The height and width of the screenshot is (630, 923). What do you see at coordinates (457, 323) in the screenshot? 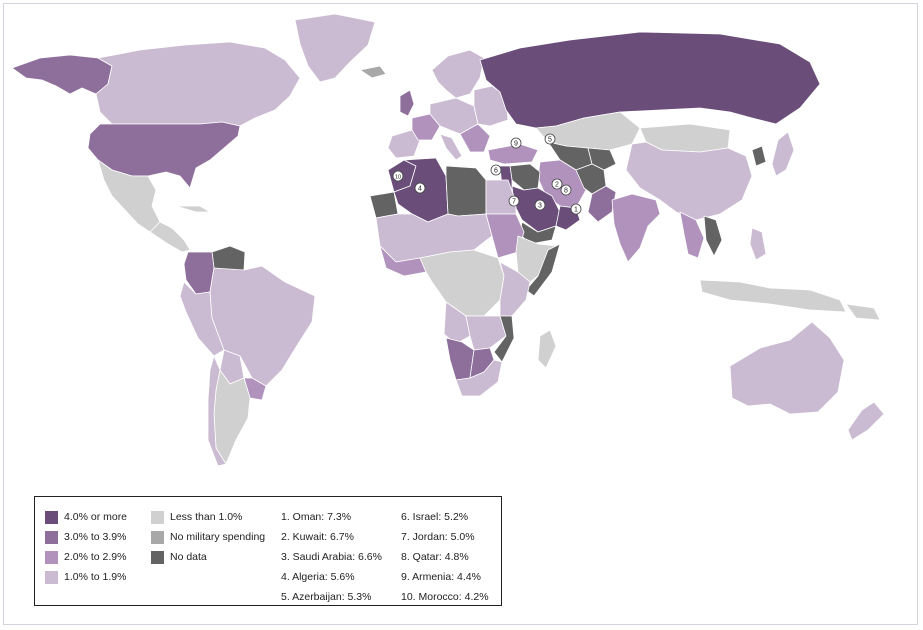
I see `region-angola` at bounding box center [457, 323].